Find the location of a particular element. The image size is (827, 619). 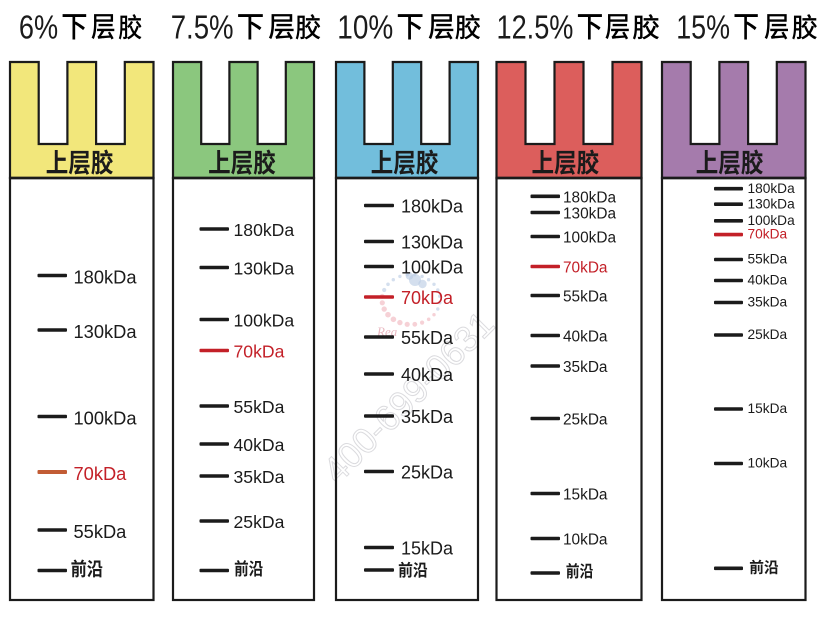

svg-text: 12.5% is located at coordinates (535, 27).